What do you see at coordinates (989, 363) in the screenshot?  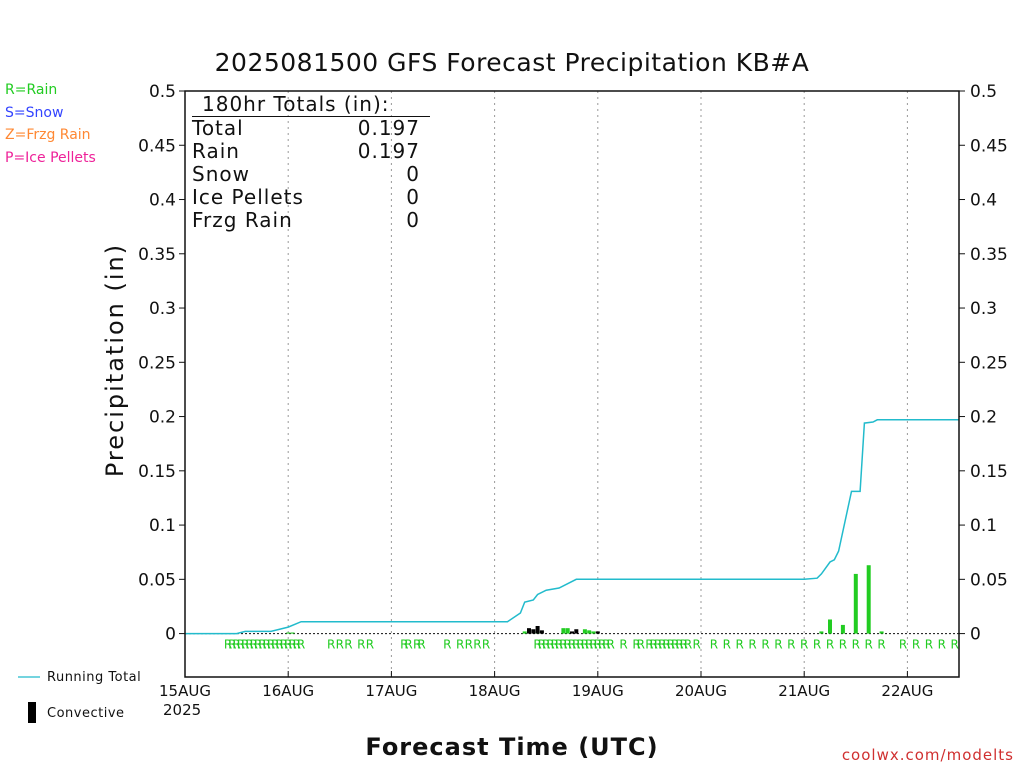 I see `y-tick-label-right: 0.25` at bounding box center [989, 363].